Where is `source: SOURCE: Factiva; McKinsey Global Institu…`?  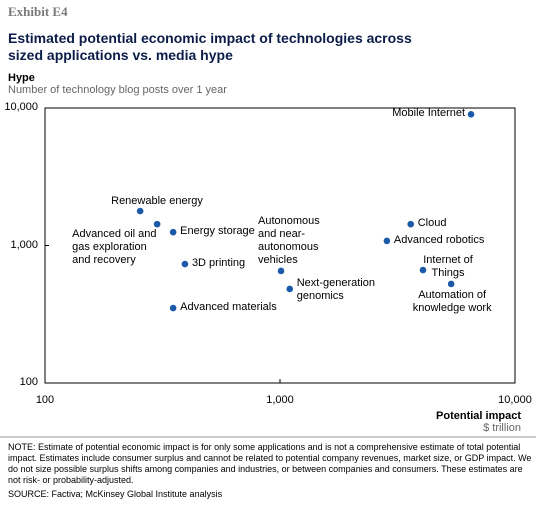 source: SOURCE: Factiva; McKinsey Global Institu… is located at coordinates (115, 494).